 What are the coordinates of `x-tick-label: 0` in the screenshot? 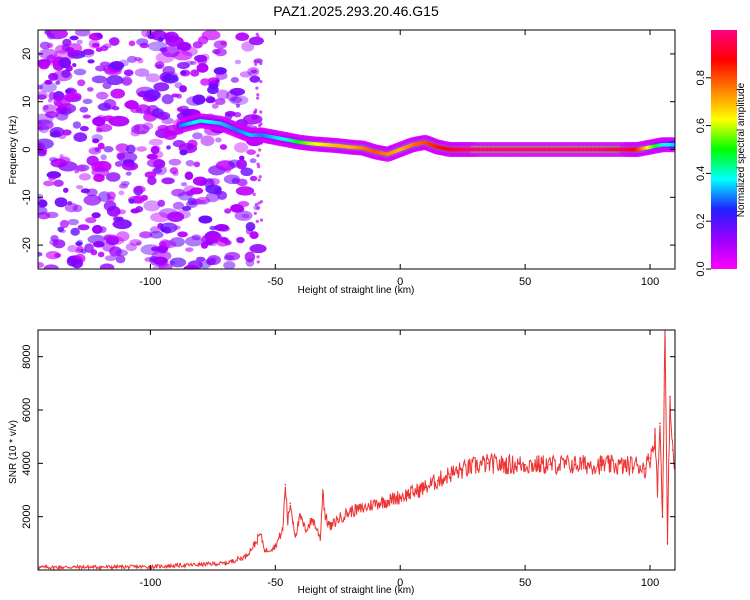 It's located at (400, 282).